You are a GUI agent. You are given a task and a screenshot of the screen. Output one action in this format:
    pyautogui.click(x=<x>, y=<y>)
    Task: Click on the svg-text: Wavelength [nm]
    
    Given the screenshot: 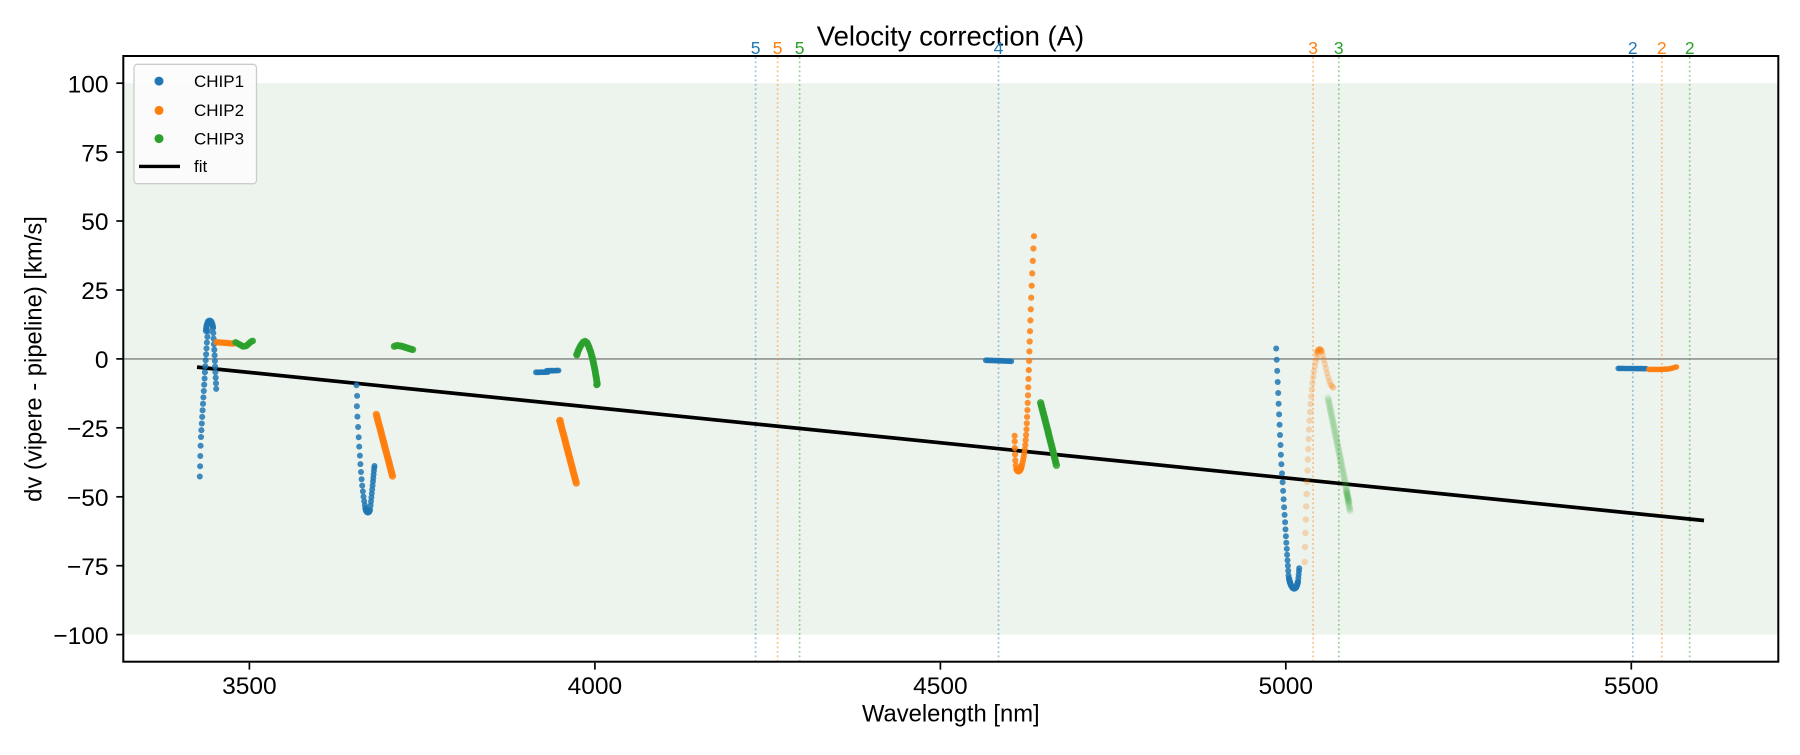 What is the action you would take?
    pyautogui.click(x=951, y=714)
    